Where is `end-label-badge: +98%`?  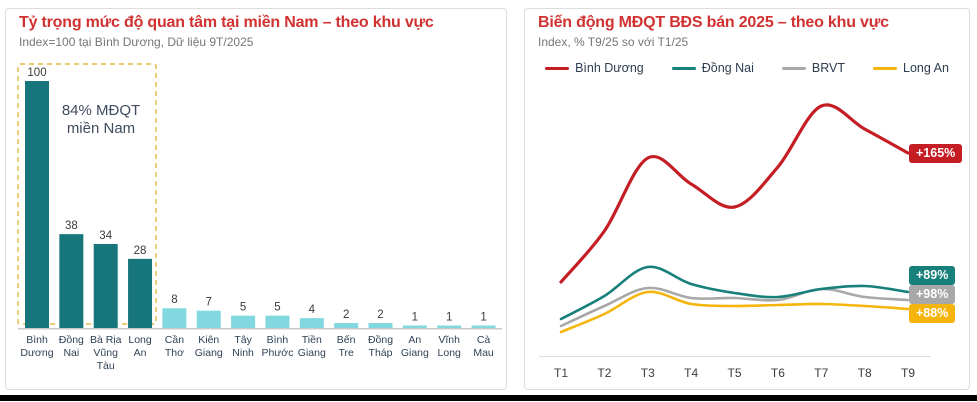 end-label-badge: +98% is located at coordinates (932, 294).